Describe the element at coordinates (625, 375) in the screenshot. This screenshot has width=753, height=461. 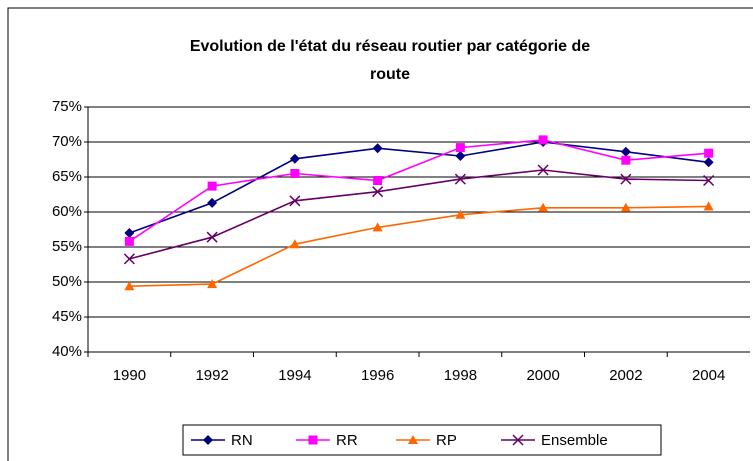
I see `x-tick-label: 2002` at that location.